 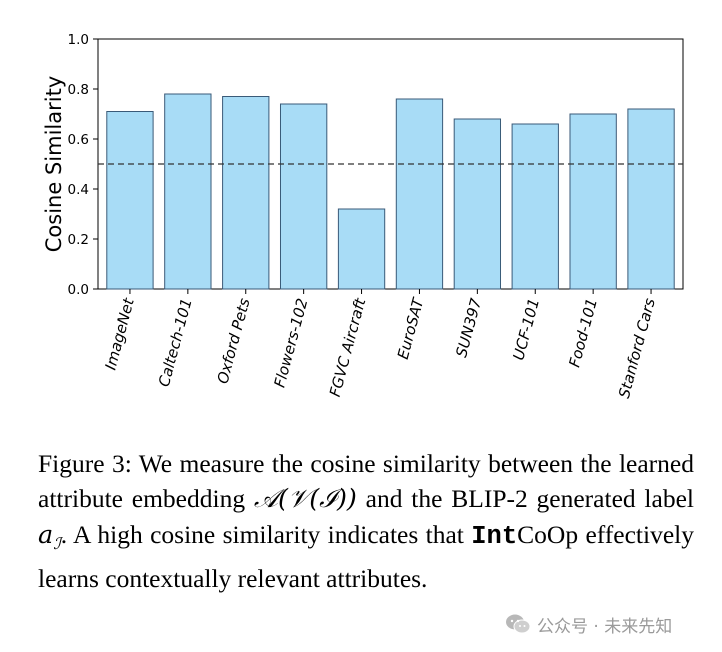 I want to click on x-tick-label: Food-101, so click(x=583, y=332).